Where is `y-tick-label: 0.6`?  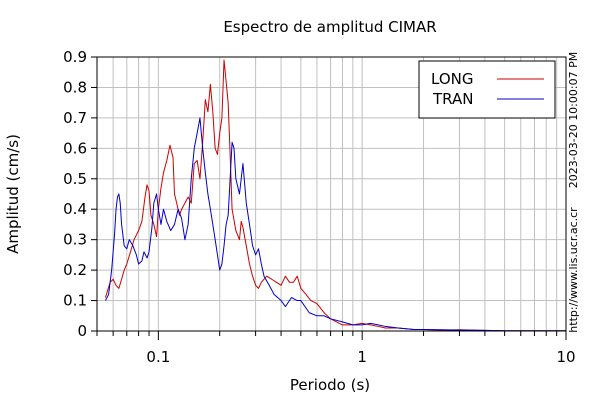
y-tick-label: 0.6 is located at coordinates (75, 148).